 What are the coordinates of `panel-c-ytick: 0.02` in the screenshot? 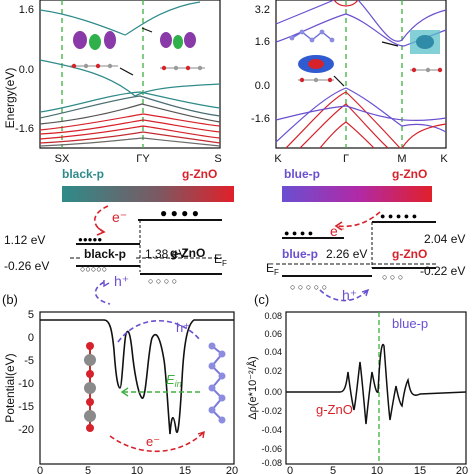 It's located at (273, 371).